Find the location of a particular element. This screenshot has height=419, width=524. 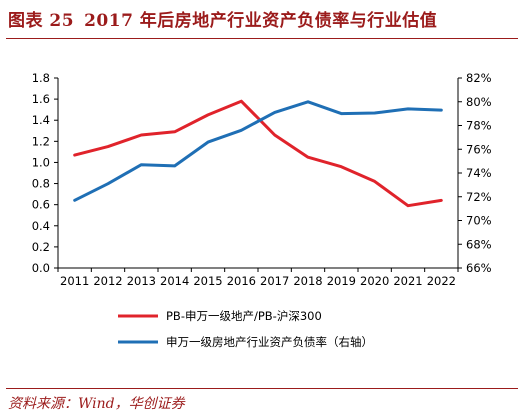

left-tick-label: 1.8 is located at coordinates (41, 78).